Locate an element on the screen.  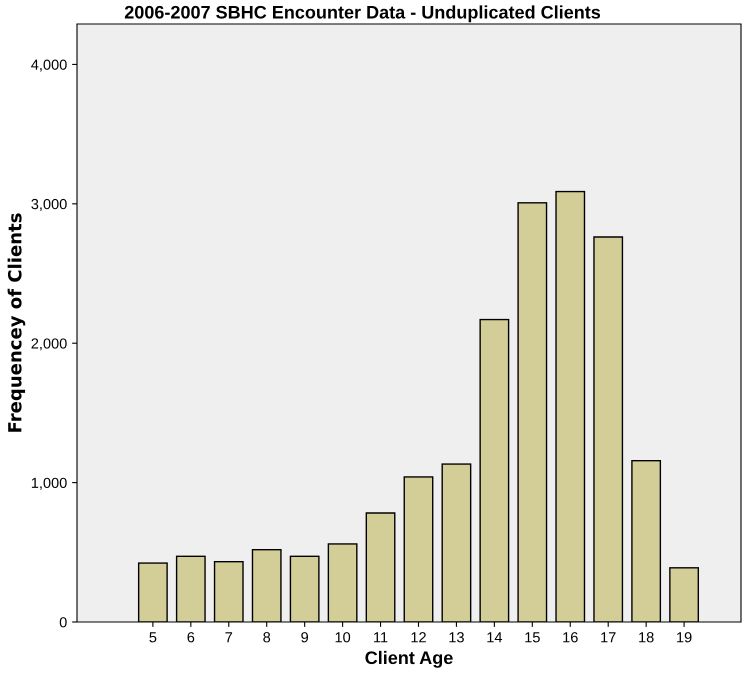
x-tick-label: 11 is located at coordinates (381, 637).